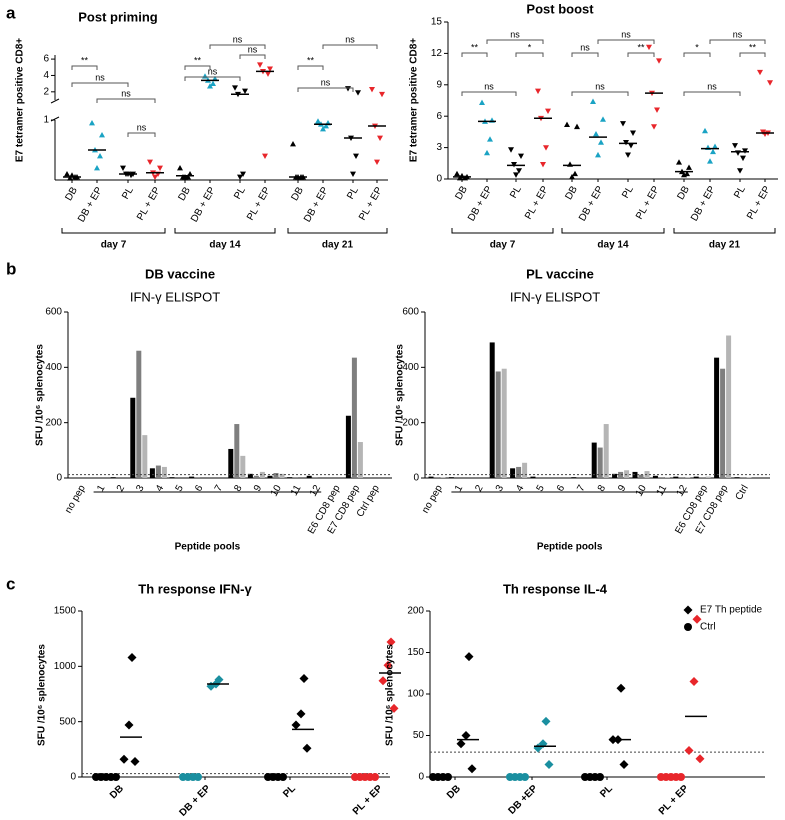  What do you see at coordinates (238, 488) in the screenshot?
I see `x-tick-label: 8` at bounding box center [238, 488].